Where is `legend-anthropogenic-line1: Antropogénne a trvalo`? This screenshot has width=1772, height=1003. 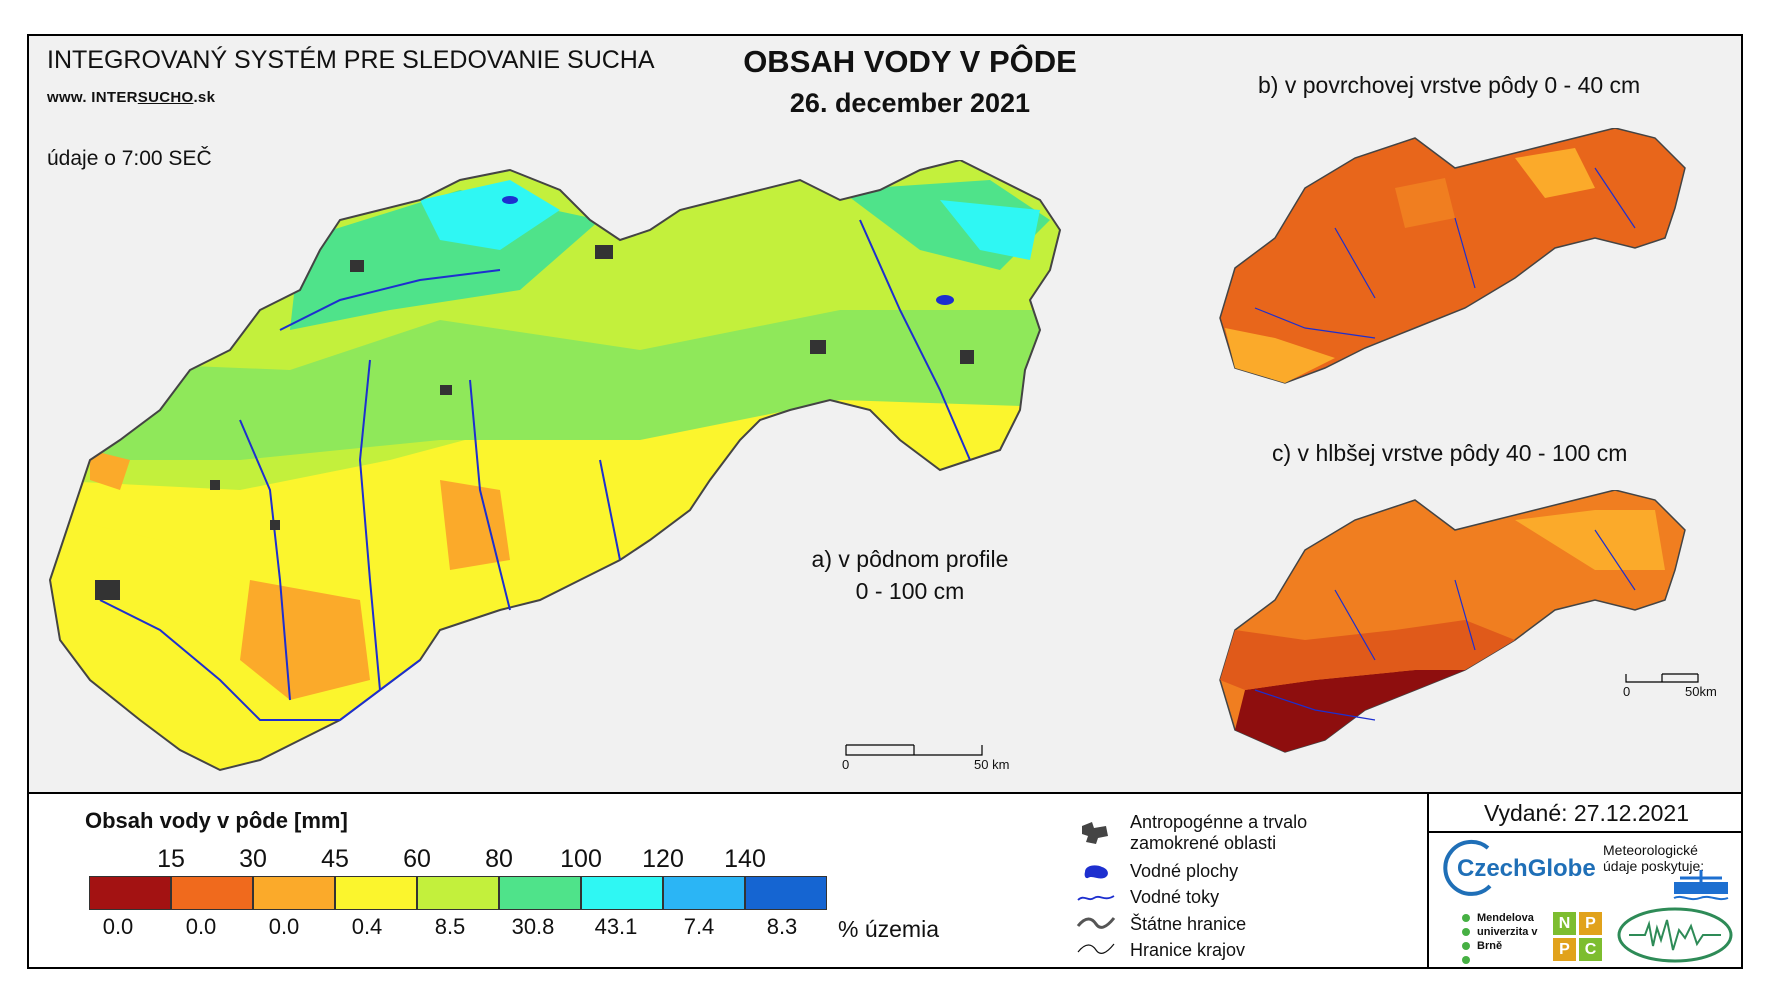 legend-anthropogenic-line1: Antropogénne a trvalo is located at coordinates (1219, 822).